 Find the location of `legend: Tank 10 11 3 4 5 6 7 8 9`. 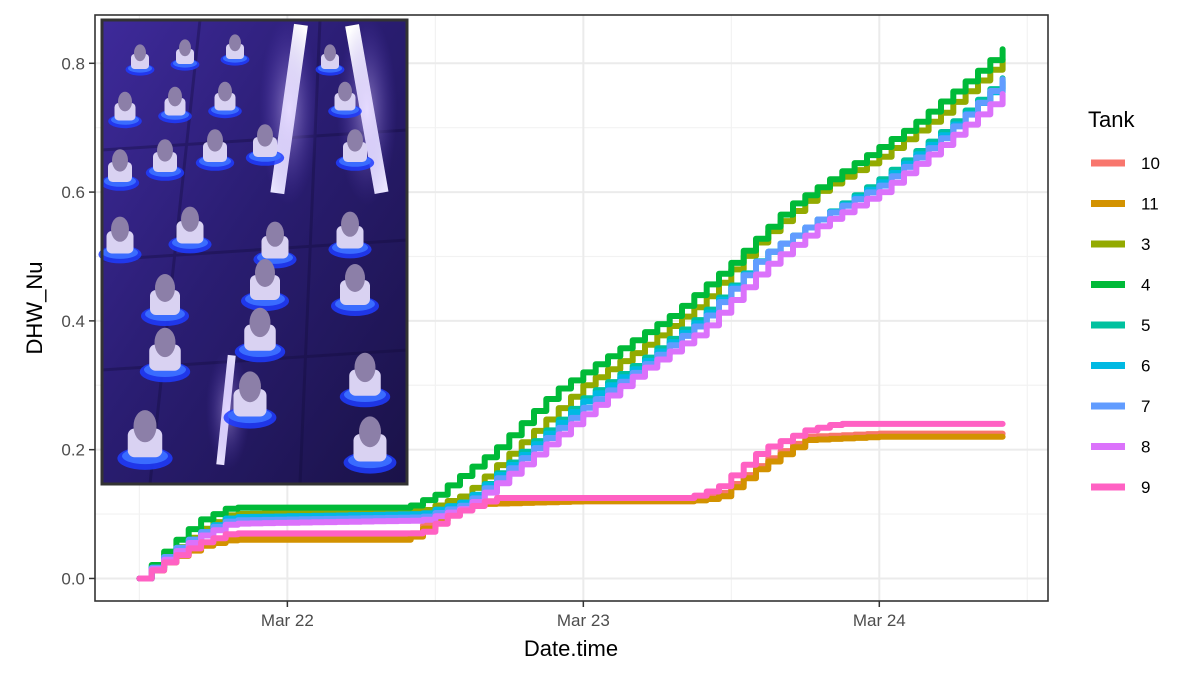

legend: Tank 10 11 3 4 5 6 7 8 9 is located at coordinates (1124, 302).